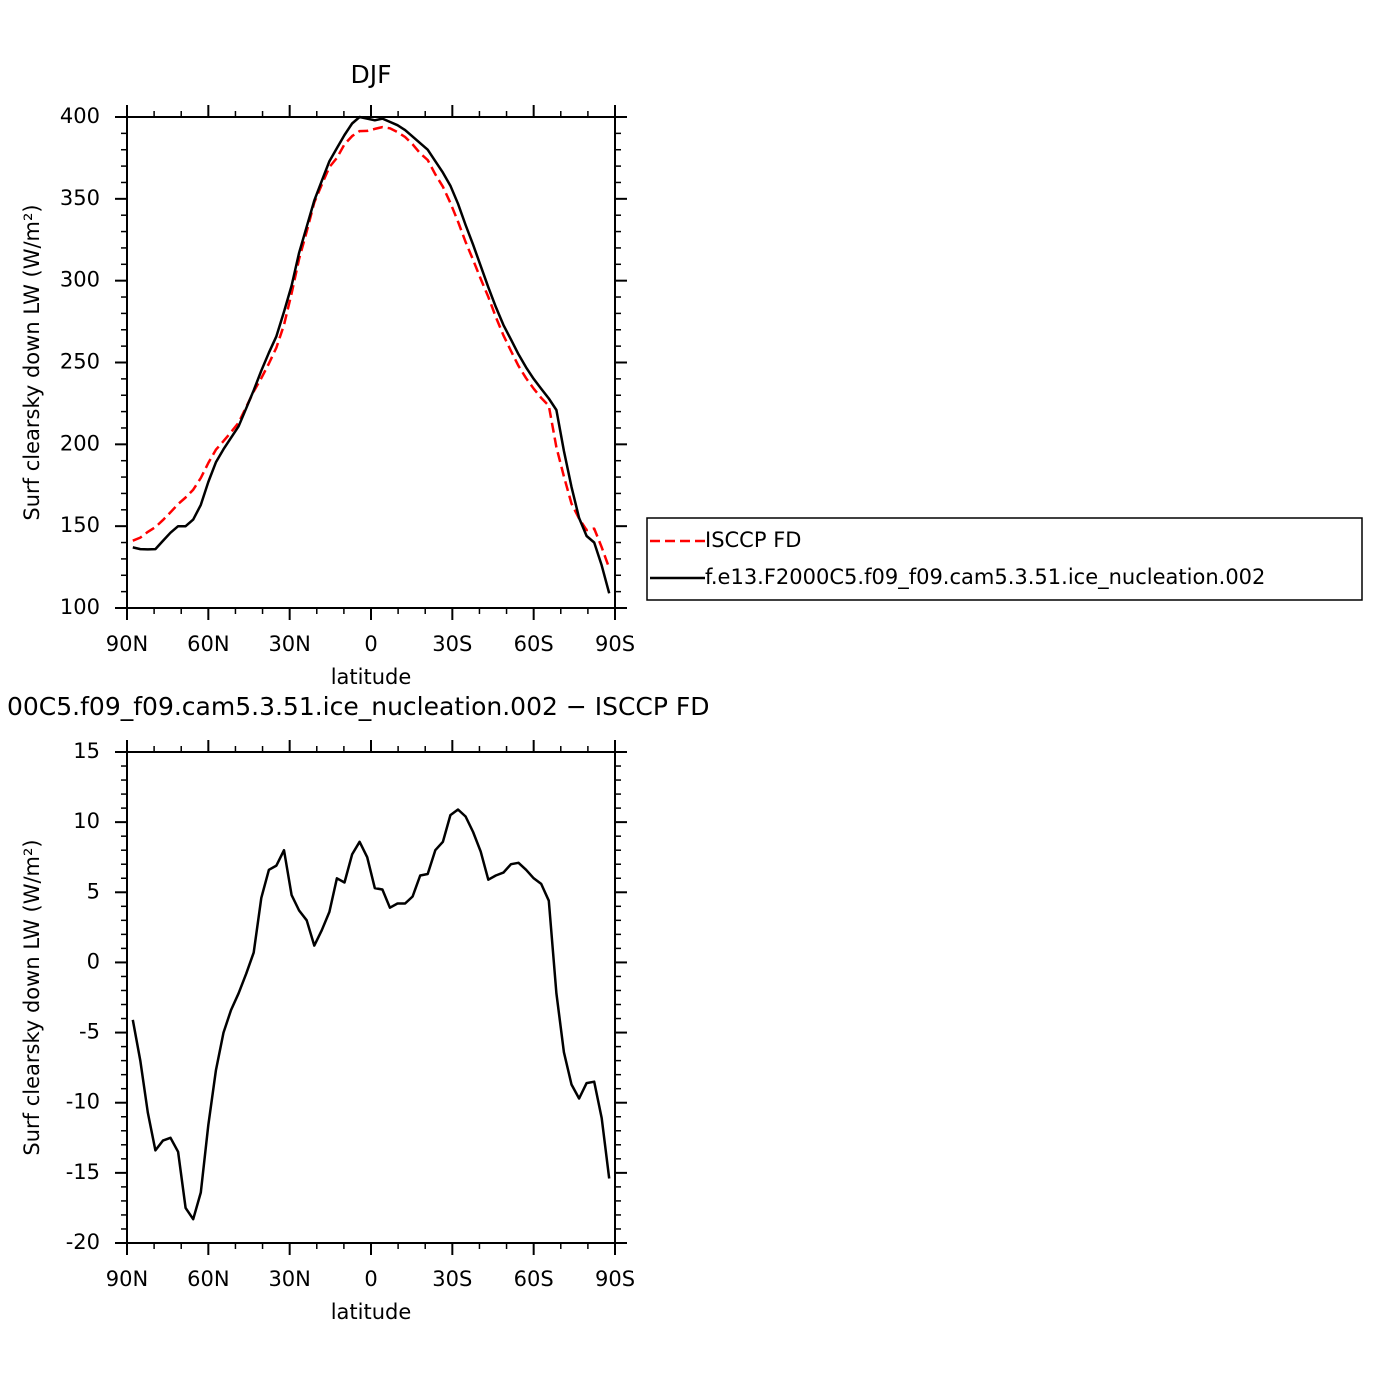  I want to click on y-tick-label: 100, so click(80, 607).